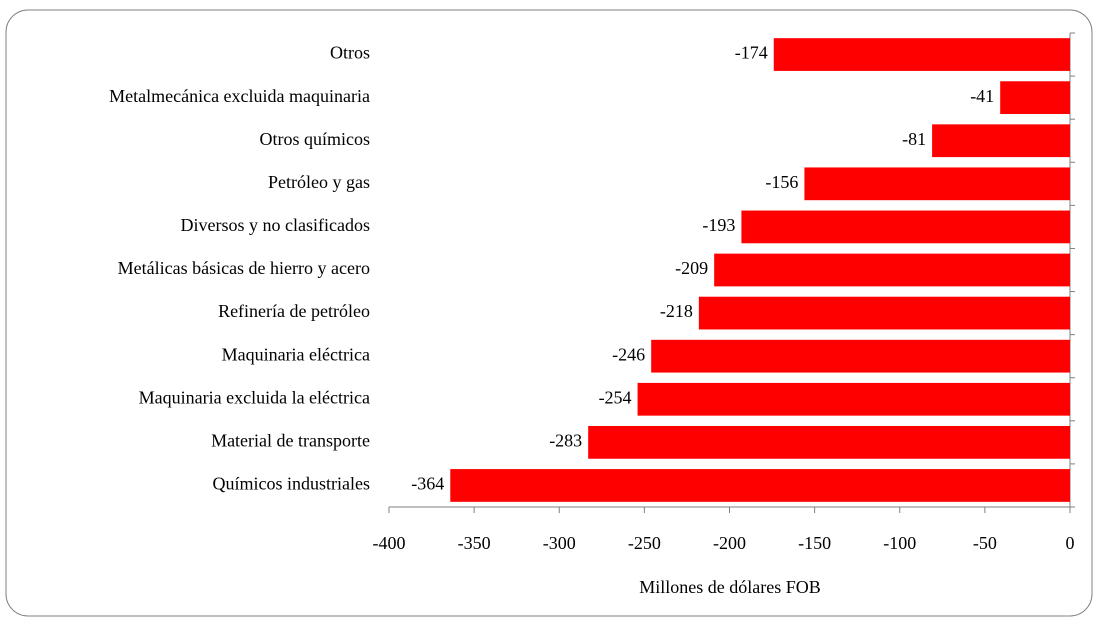 Image resolution: width=1099 pixels, height=623 pixels. I want to click on x-tick-label: -50, so click(985, 543).